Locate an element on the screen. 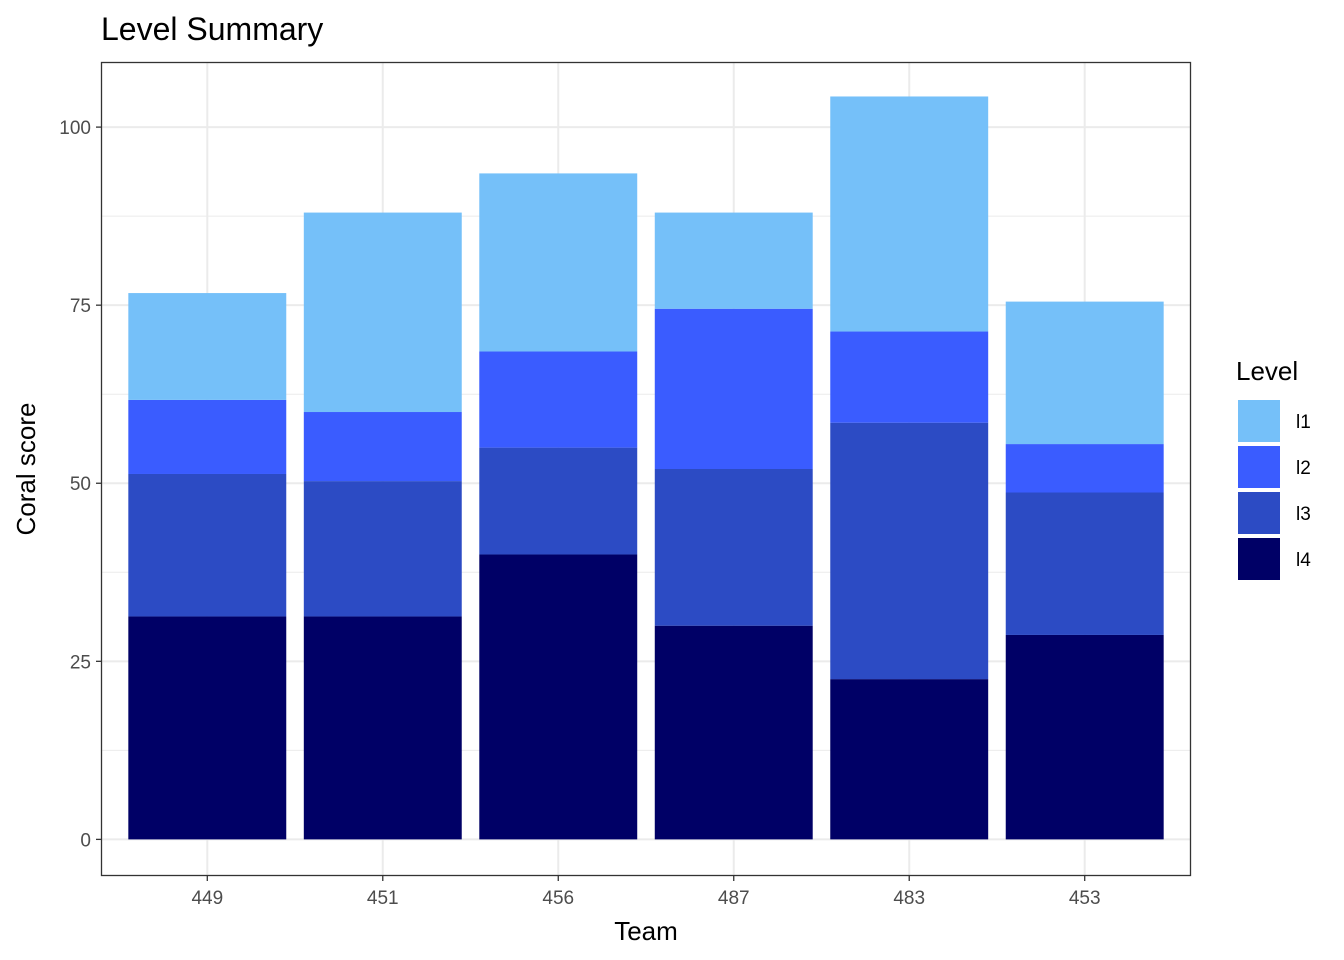 This screenshot has height=960, width=1344. y-axis-title: Coral score is located at coordinates (26, 469).